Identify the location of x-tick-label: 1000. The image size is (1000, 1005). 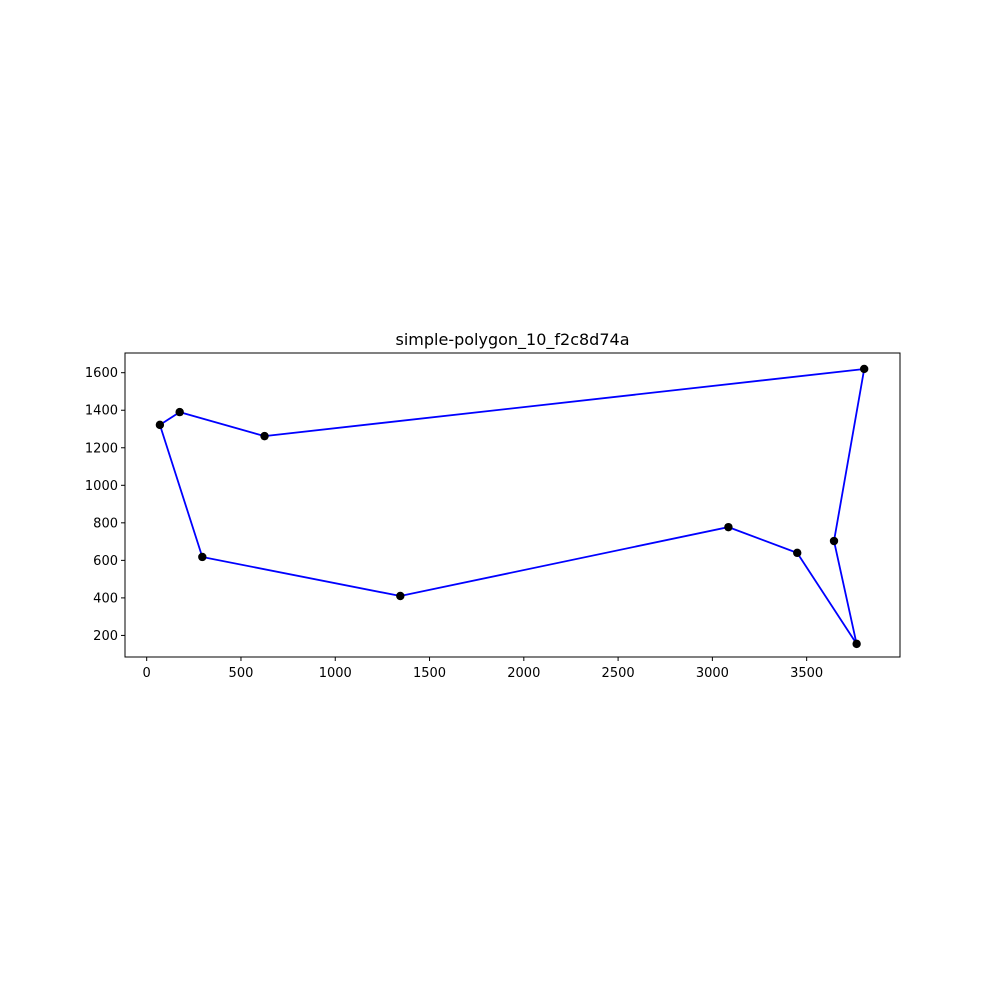
(335, 673).